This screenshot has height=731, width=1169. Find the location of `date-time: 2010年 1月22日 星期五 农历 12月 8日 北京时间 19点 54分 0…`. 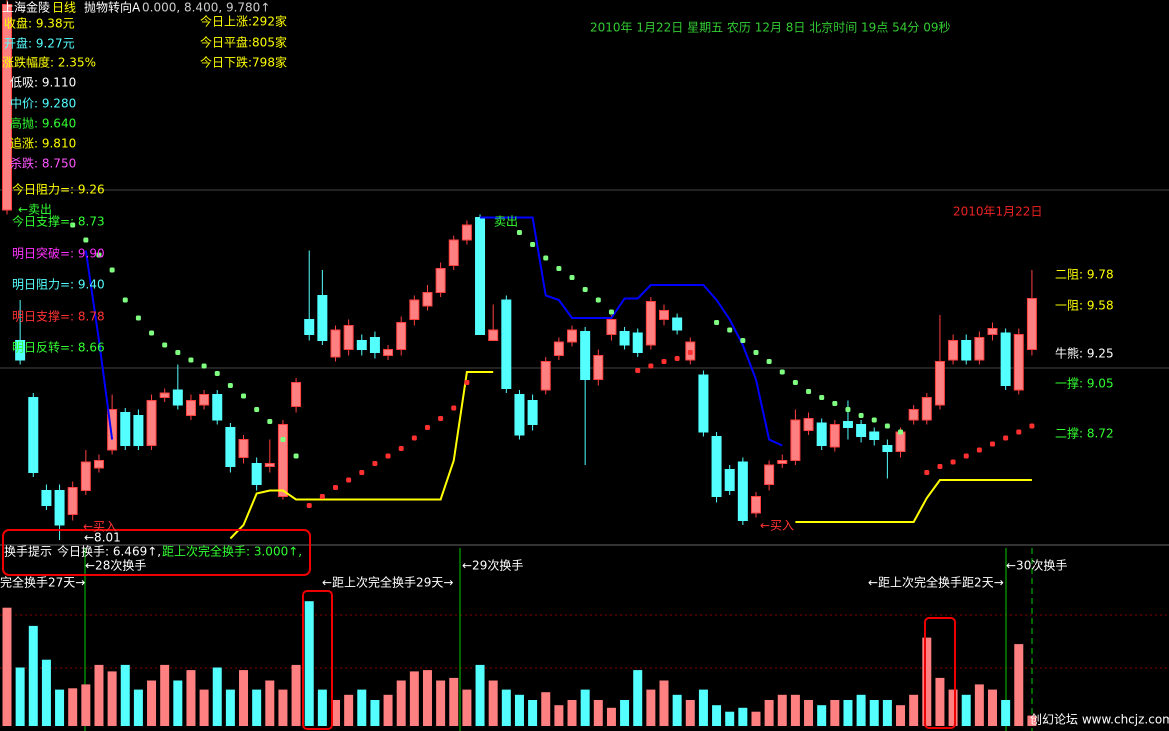

date-time: 2010年 1月22日 星期五 农历 12月 8日 北京时间 19点 54分 0… is located at coordinates (770, 28).